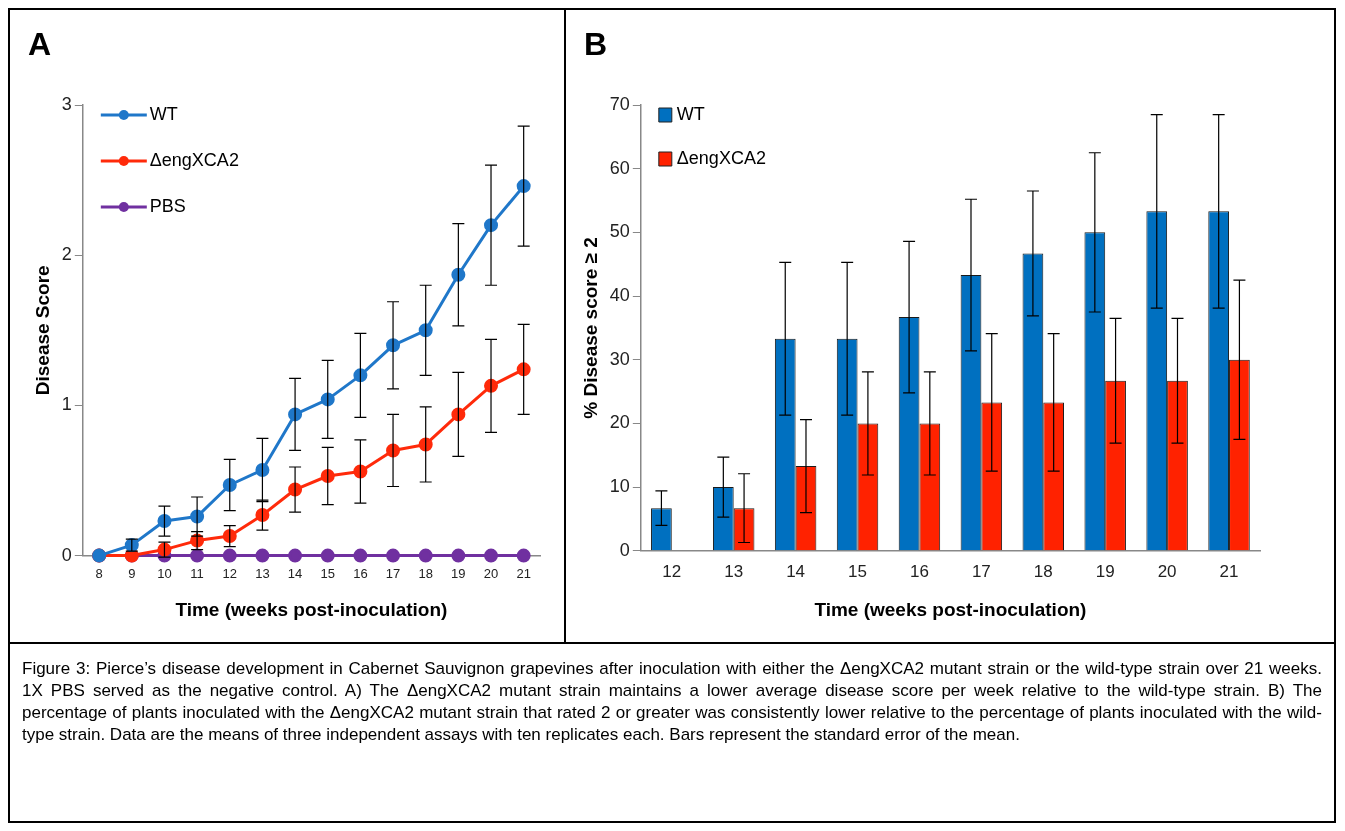 The image size is (1345, 831). Describe the element at coordinates (99, 573) in the screenshot. I see `x-tick-label: 8` at that location.